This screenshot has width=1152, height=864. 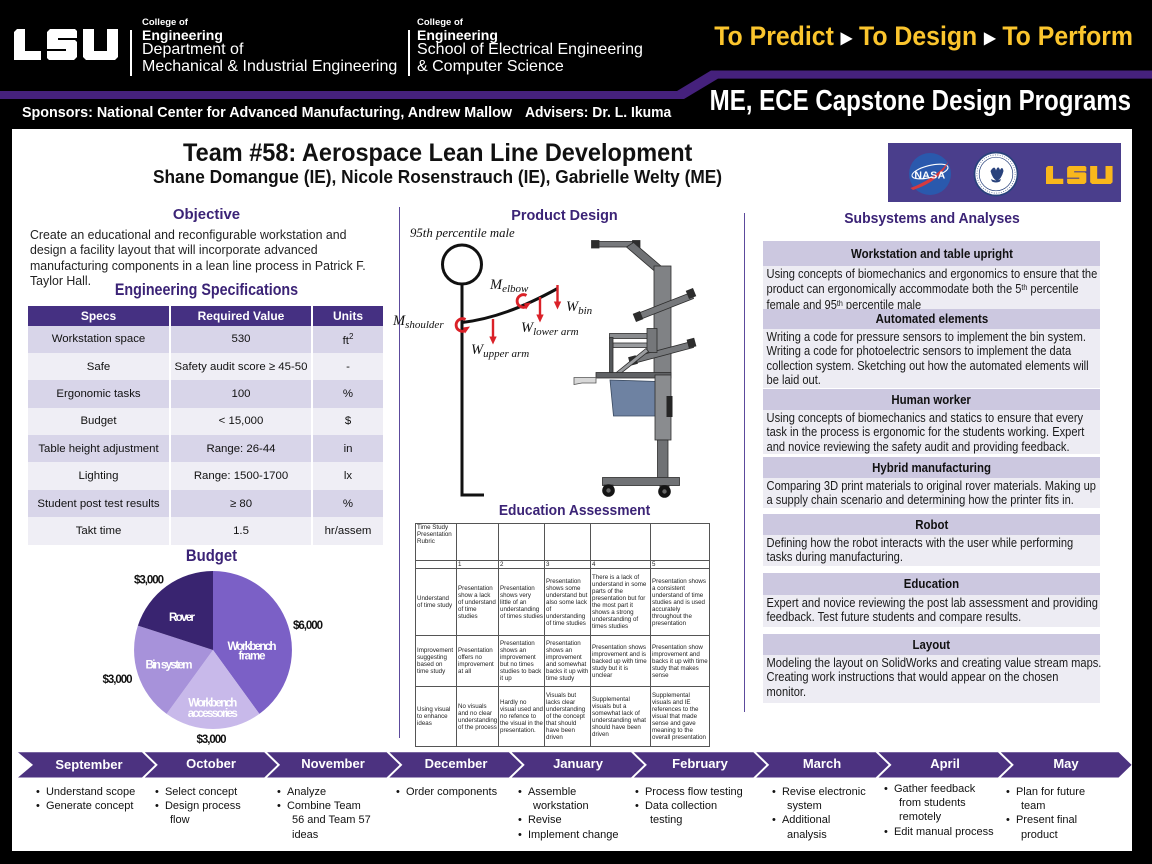 I want to click on svg-text: Wbin, so click(x=579, y=308).